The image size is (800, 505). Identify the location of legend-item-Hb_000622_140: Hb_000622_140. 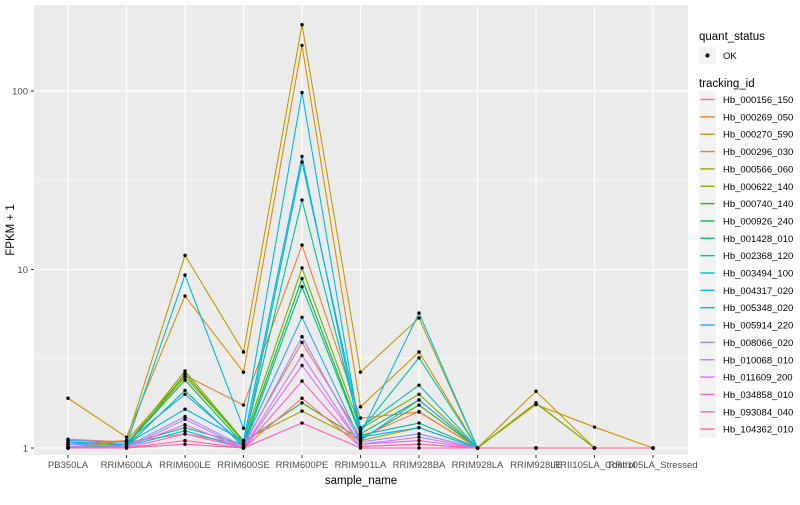
(746, 186).